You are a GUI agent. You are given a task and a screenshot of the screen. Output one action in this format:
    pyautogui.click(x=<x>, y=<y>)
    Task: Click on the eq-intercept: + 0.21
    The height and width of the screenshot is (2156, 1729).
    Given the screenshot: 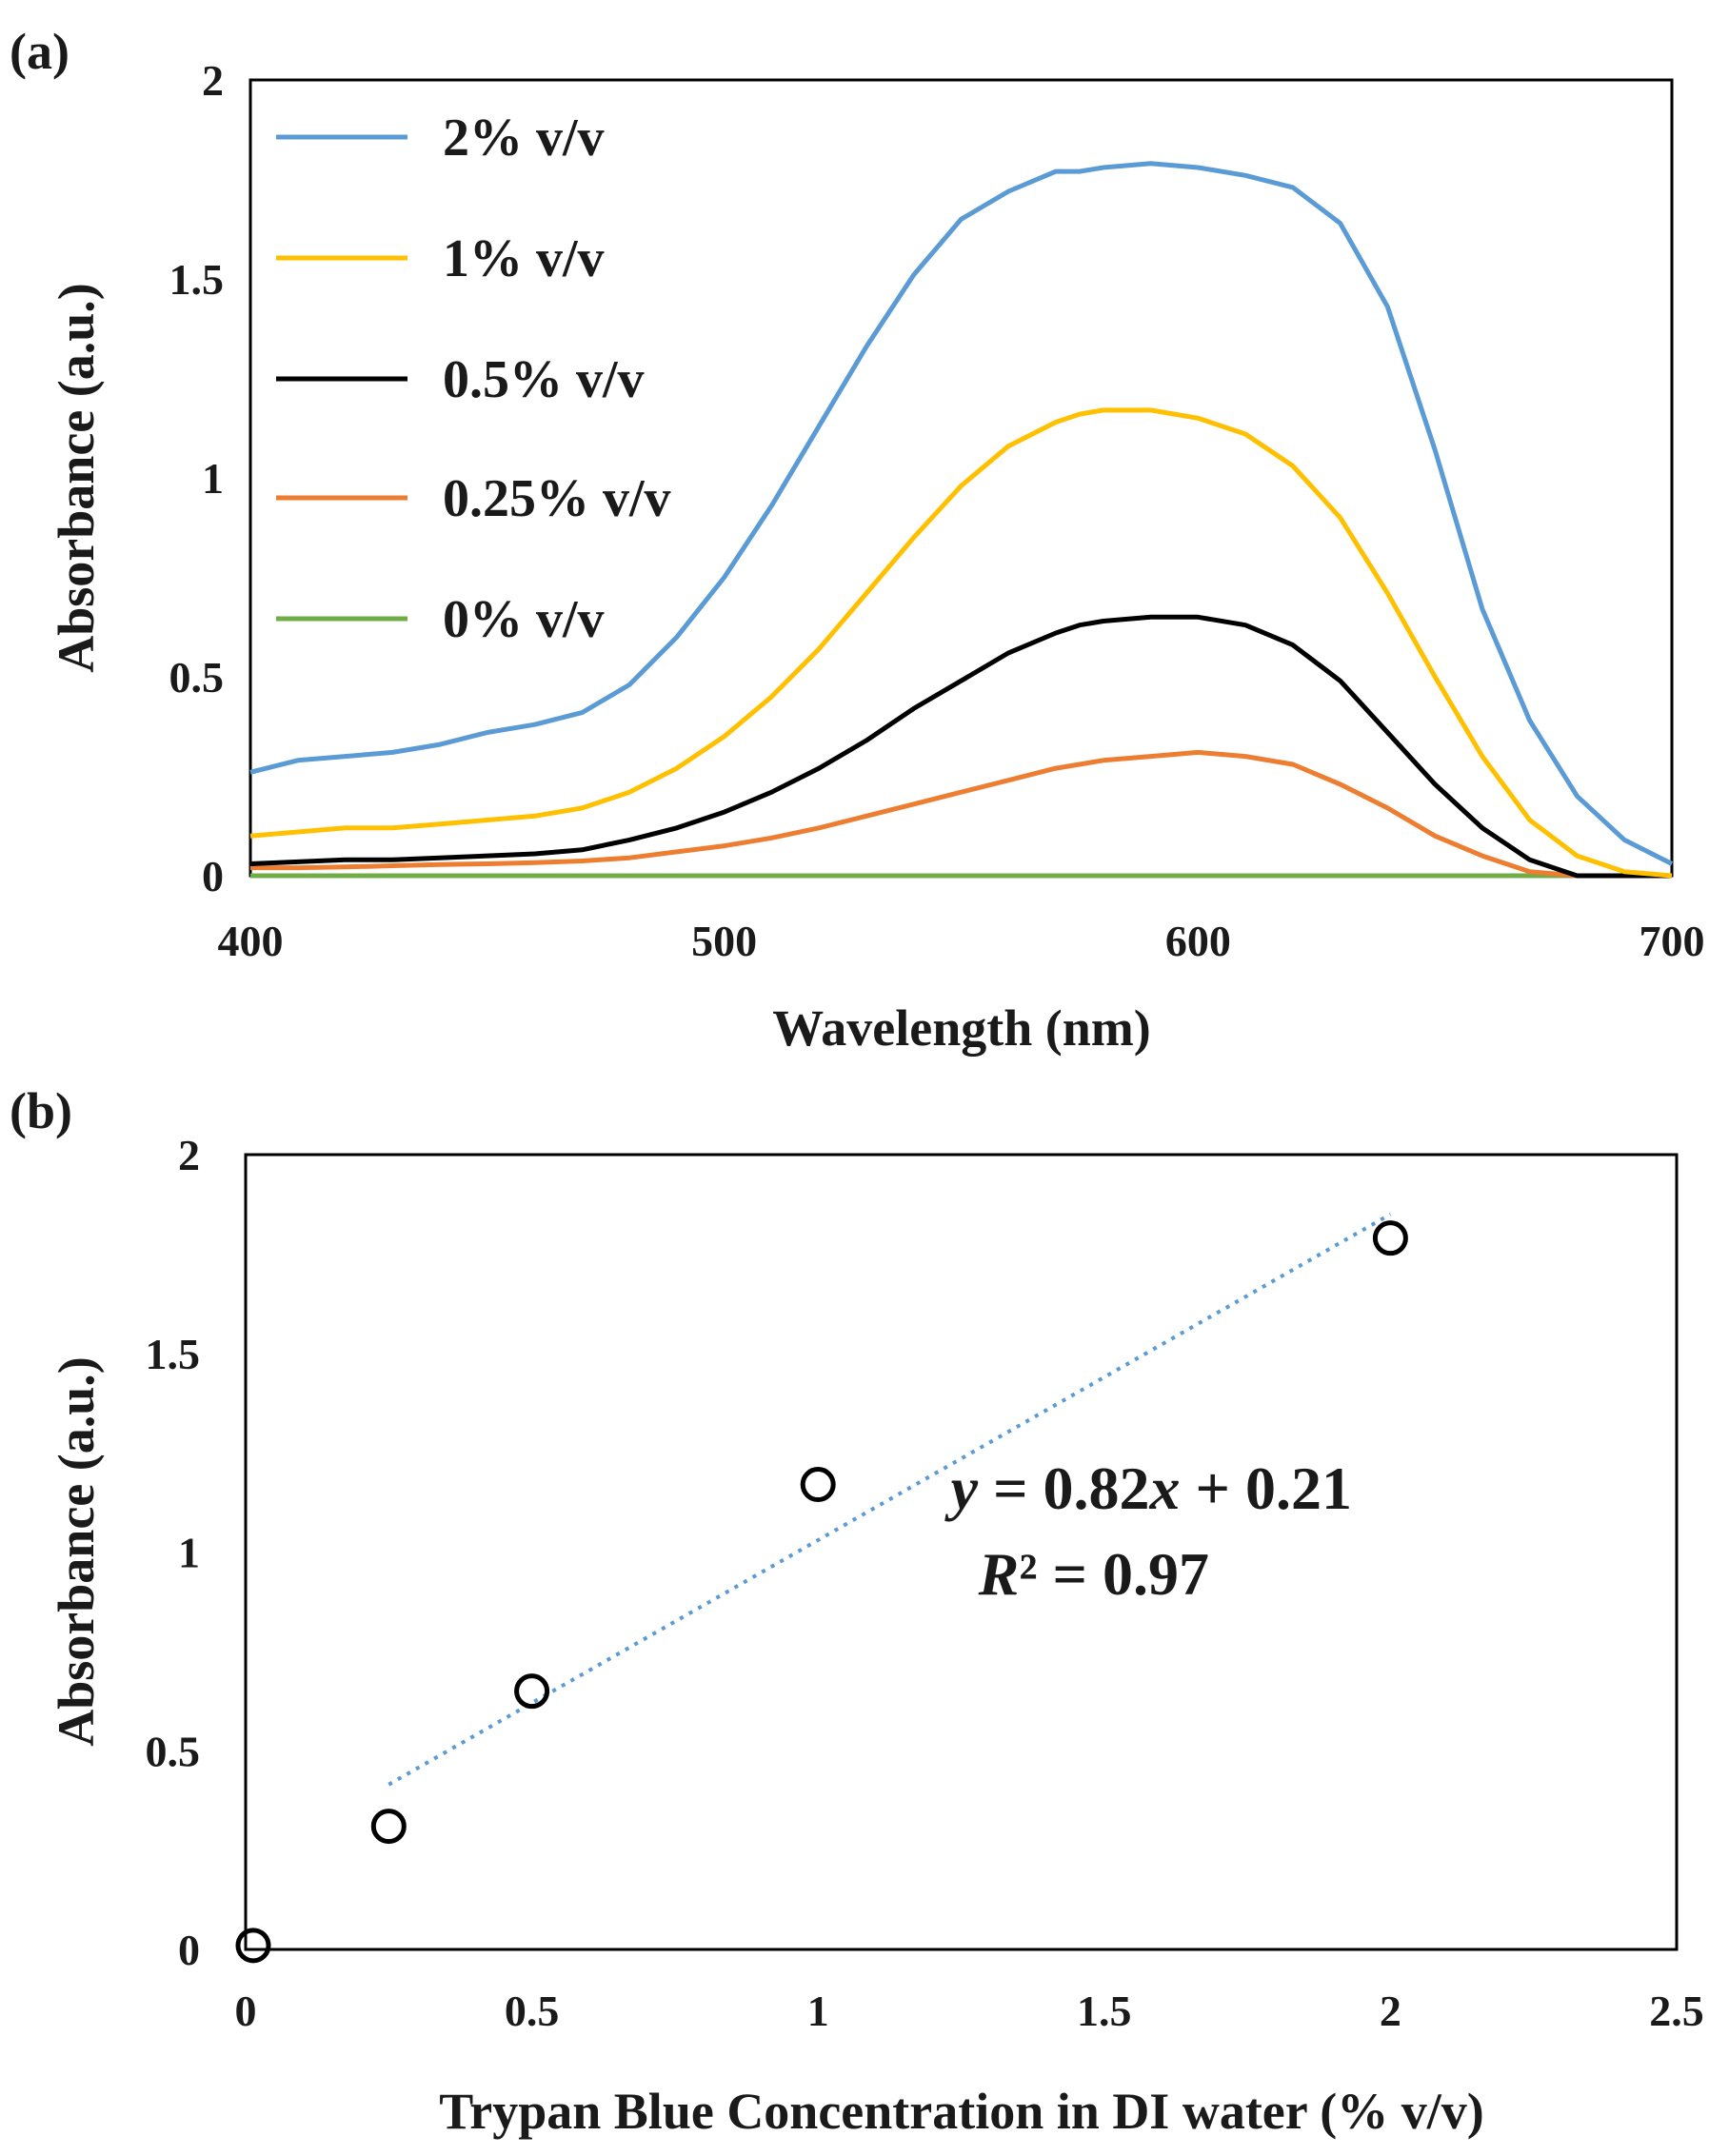 What is the action you would take?
    pyautogui.click(x=1267, y=1488)
    